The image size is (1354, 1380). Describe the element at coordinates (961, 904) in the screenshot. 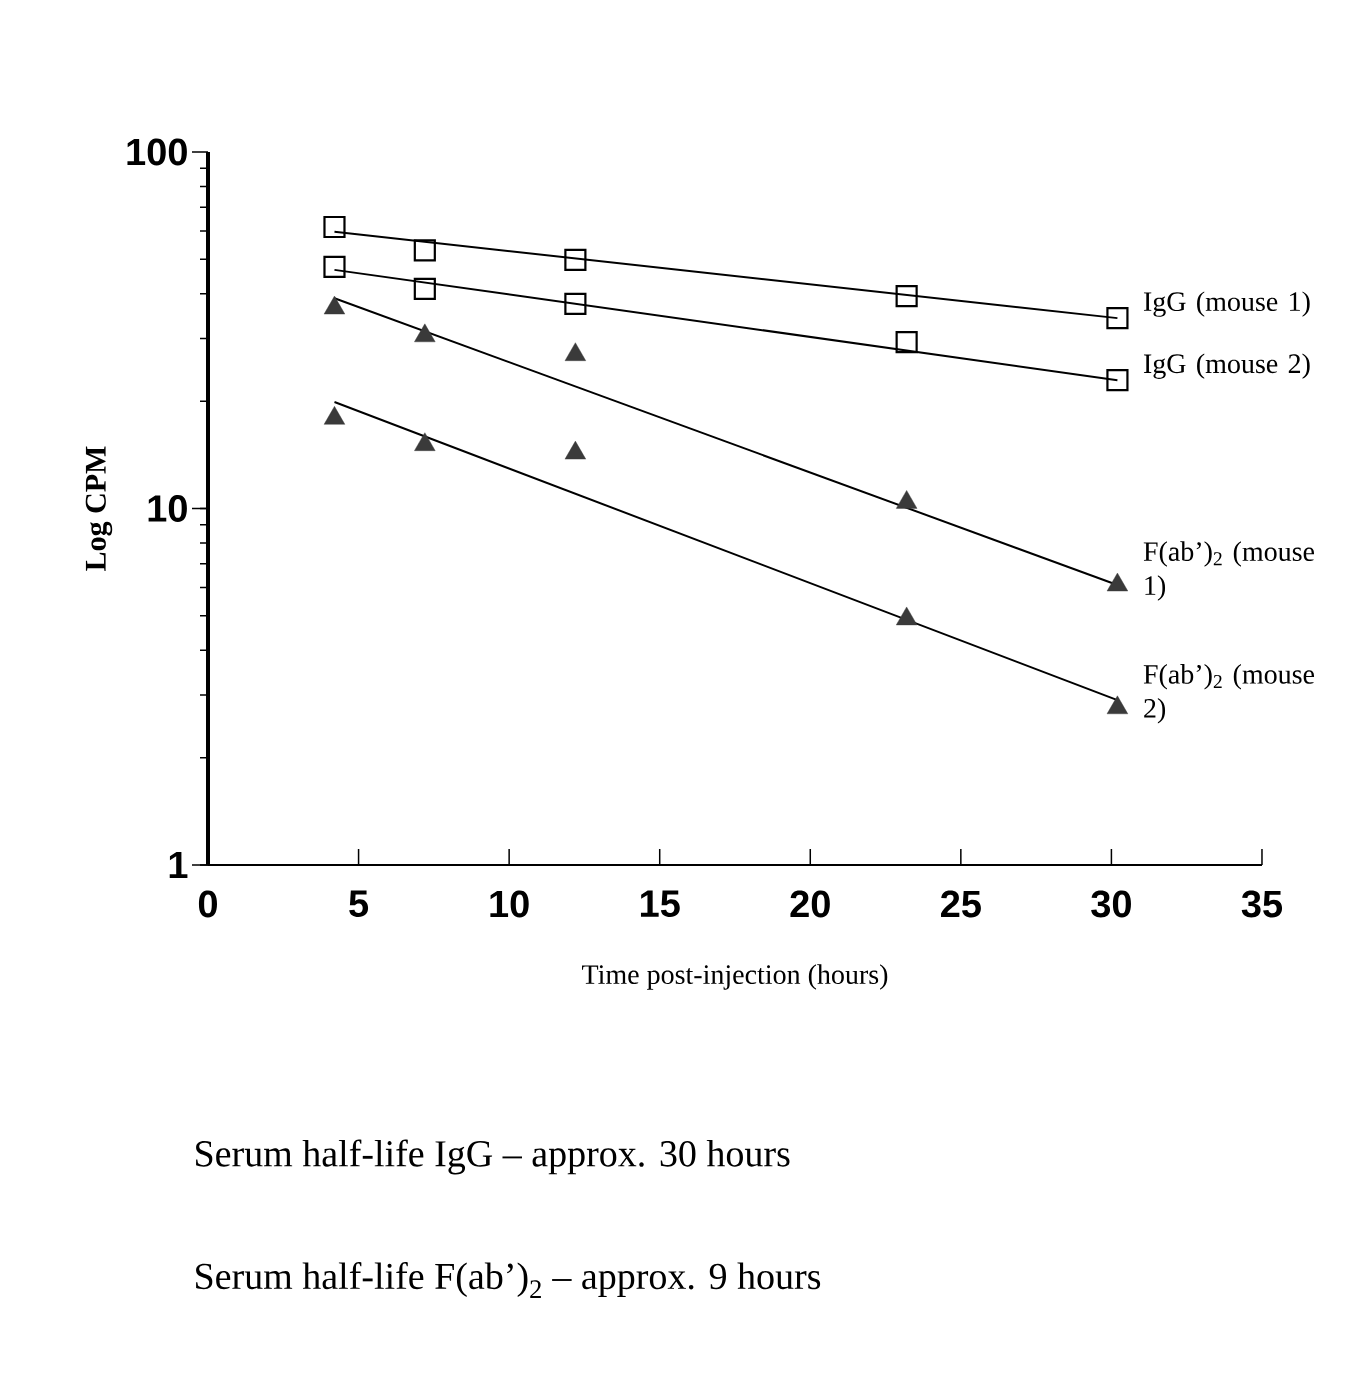

I see `x-tick-label: 25` at that location.